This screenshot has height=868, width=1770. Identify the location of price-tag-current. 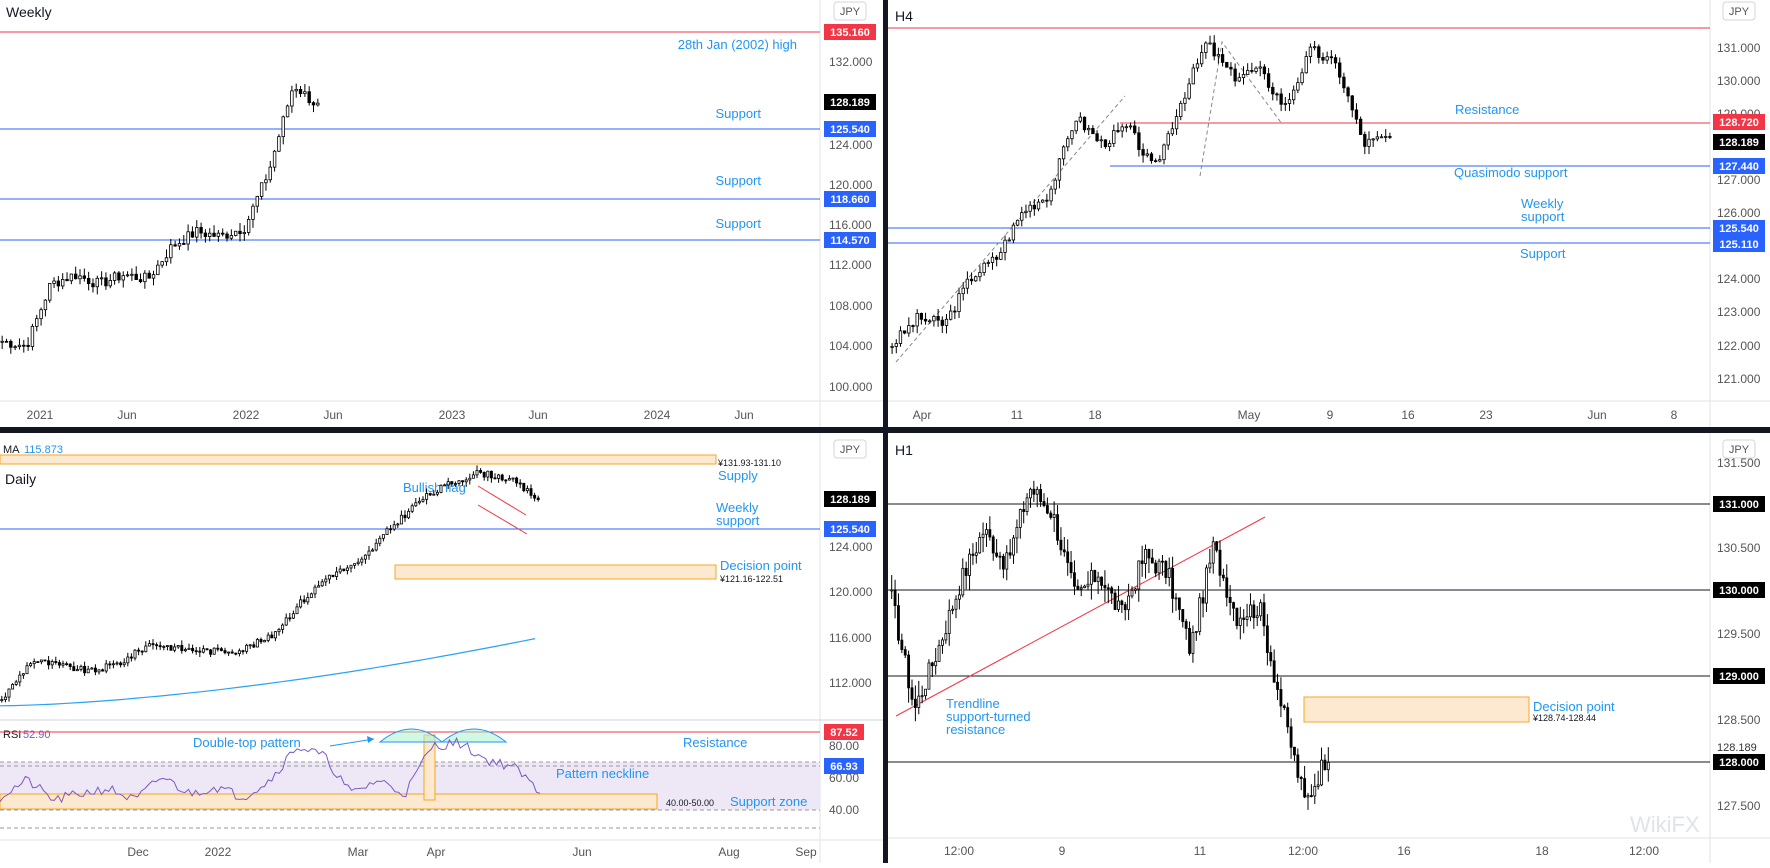
(850, 499).